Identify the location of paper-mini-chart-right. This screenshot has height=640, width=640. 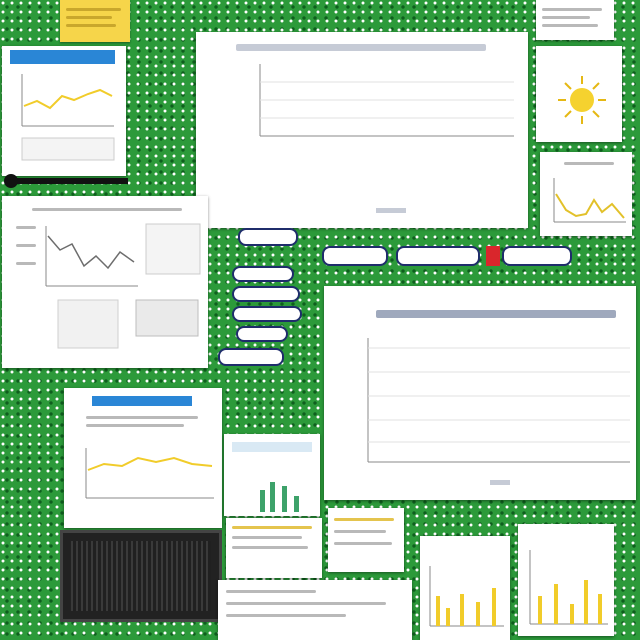
(586, 194).